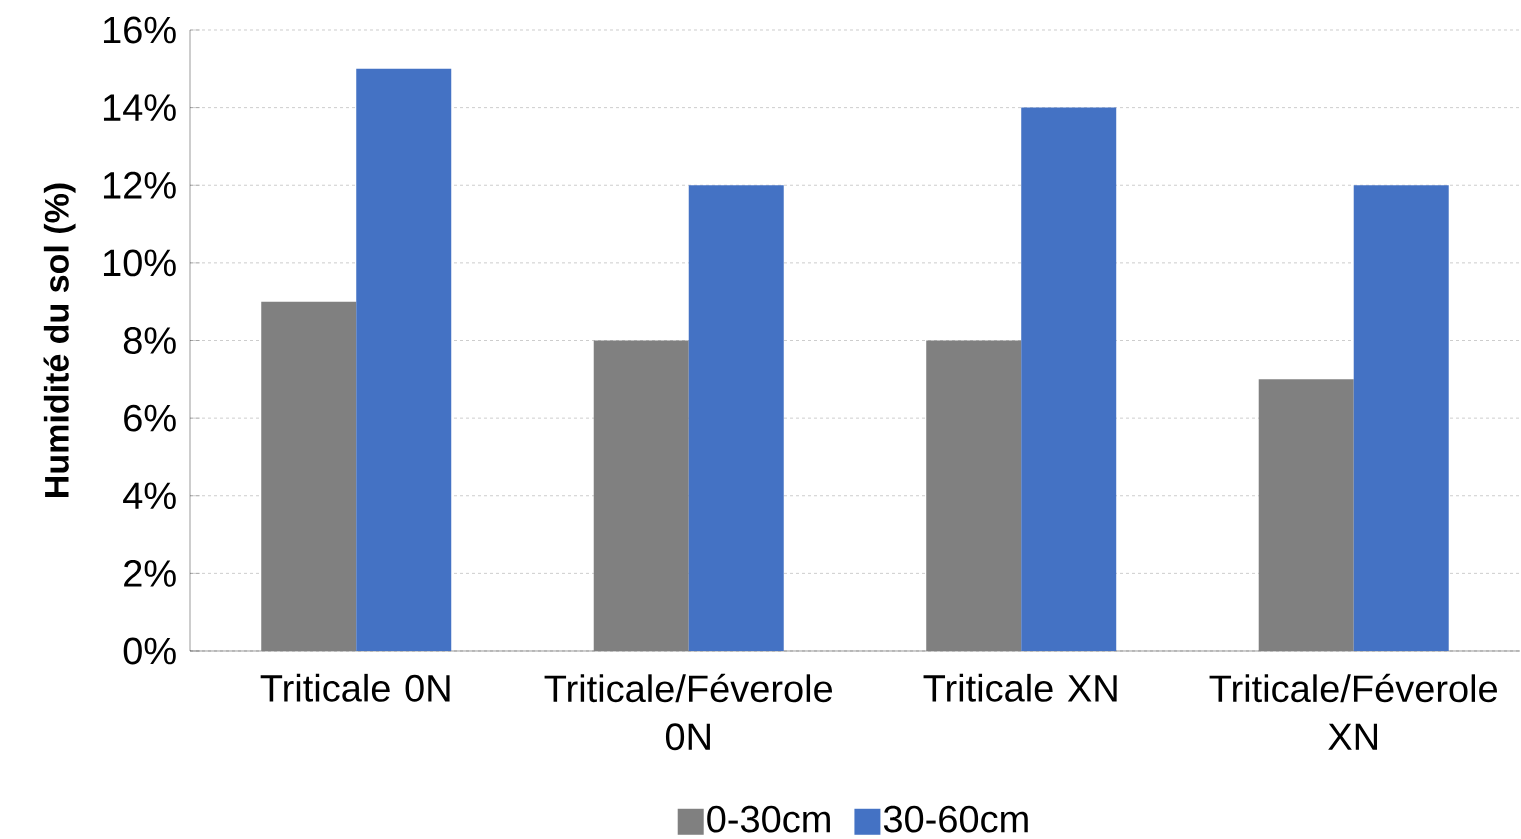 The height and width of the screenshot is (839, 1521). Describe the element at coordinates (1020, 687) in the screenshot. I see `x-tick-label: Triticale XN` at that location.